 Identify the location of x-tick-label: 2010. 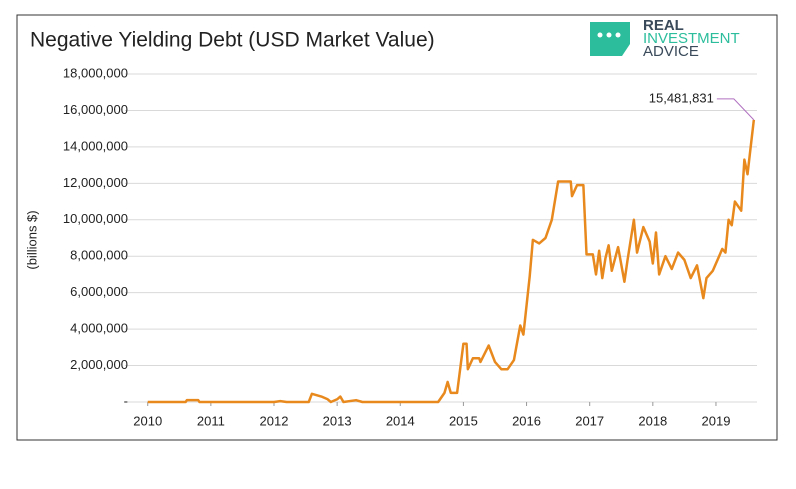
(147, 420).